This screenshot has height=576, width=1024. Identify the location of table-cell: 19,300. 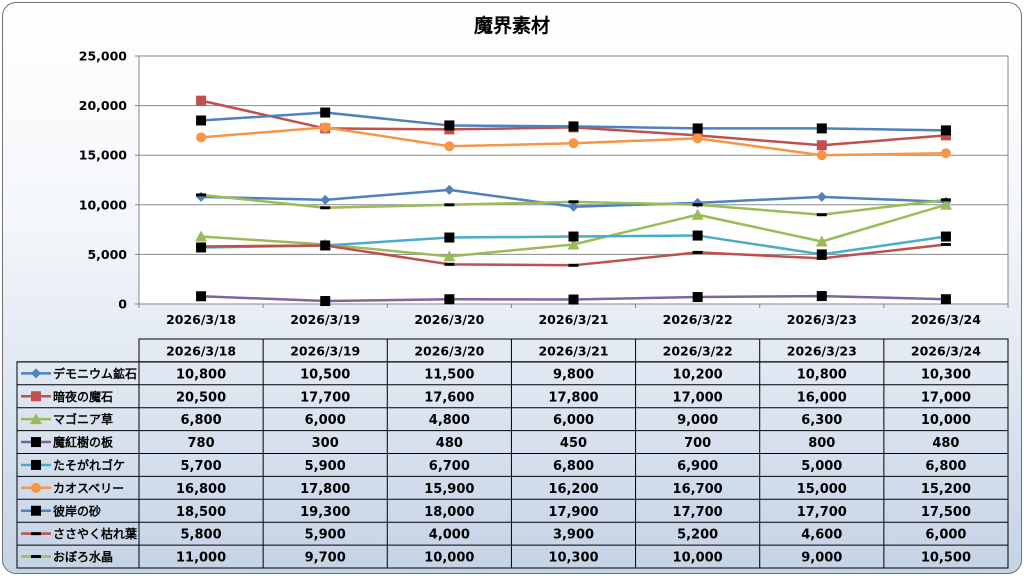
(325, 512).